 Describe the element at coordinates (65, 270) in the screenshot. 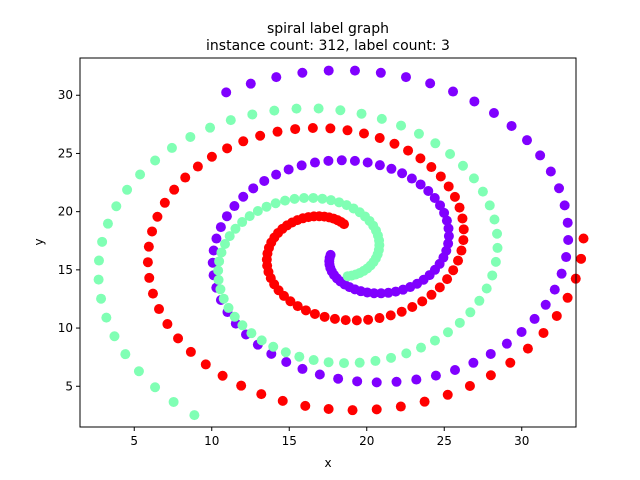

I see `y-tick-label: 15` at that location.